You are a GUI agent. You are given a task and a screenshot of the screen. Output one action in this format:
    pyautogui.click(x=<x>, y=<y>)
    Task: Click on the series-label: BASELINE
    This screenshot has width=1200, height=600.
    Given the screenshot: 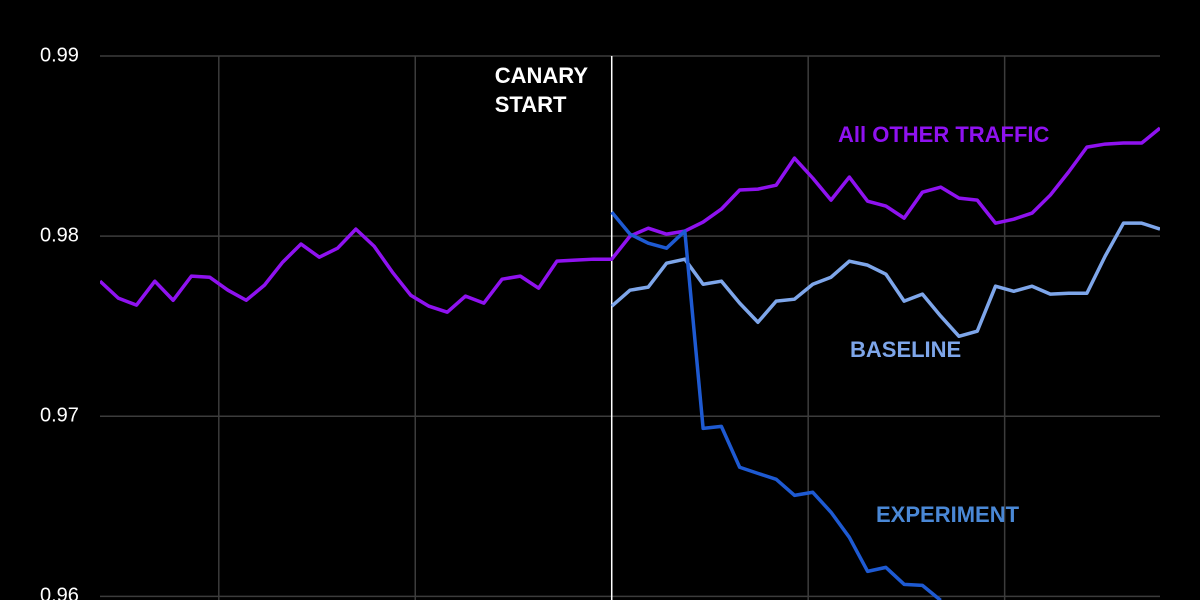 What is the action you would take?
    pyautogui.click(x=905, y=349)
    